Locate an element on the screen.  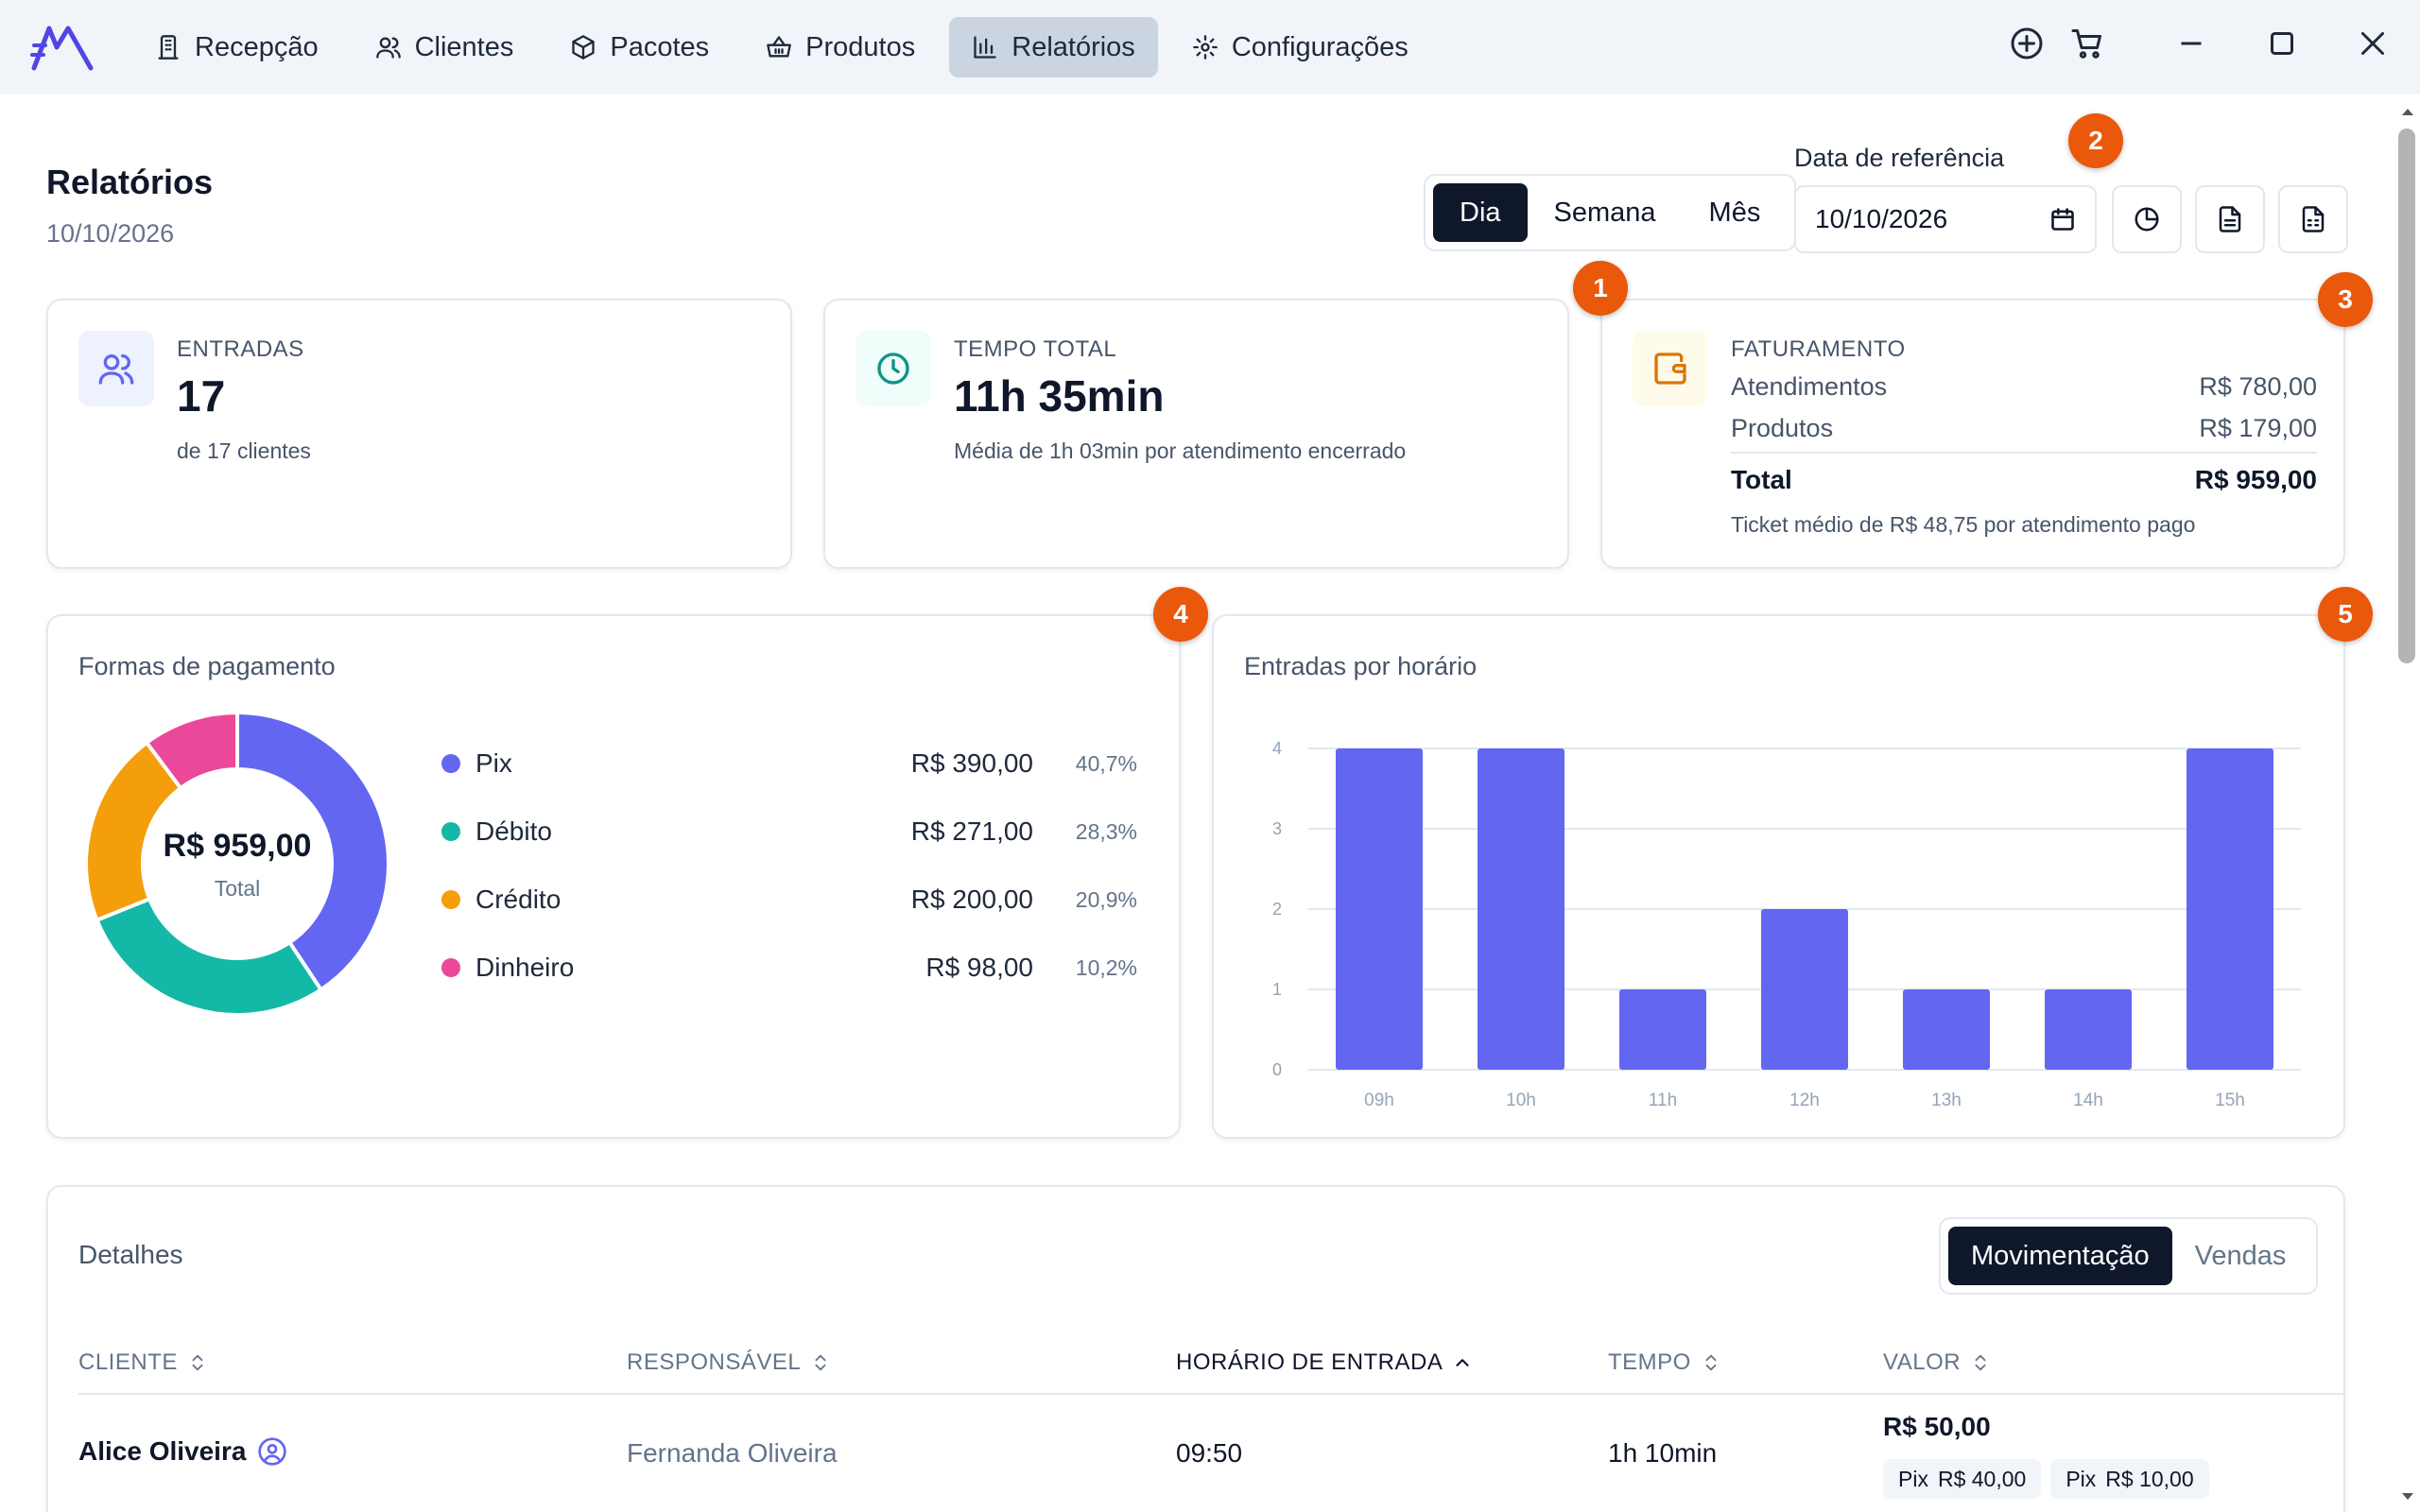
nav-item-configuracoes: Configurações is located at coordinates (1300, 47).